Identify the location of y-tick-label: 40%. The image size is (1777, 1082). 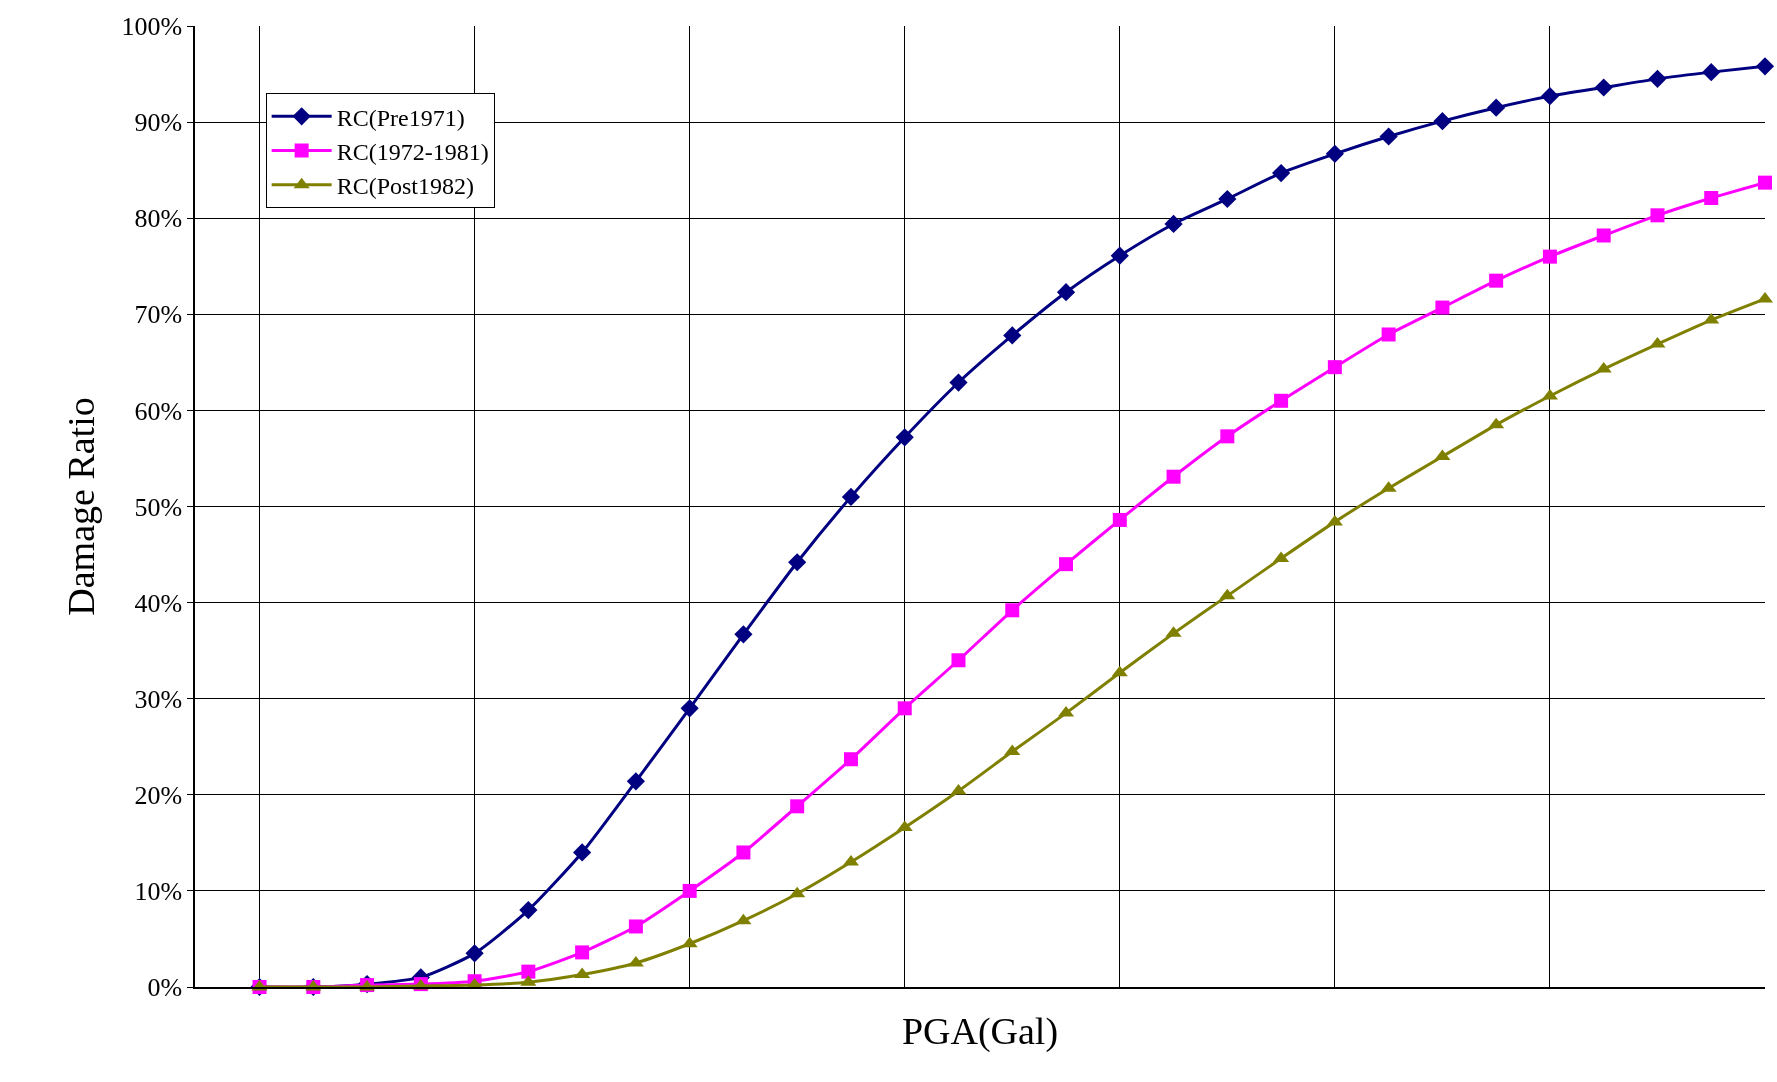
(158, 603).